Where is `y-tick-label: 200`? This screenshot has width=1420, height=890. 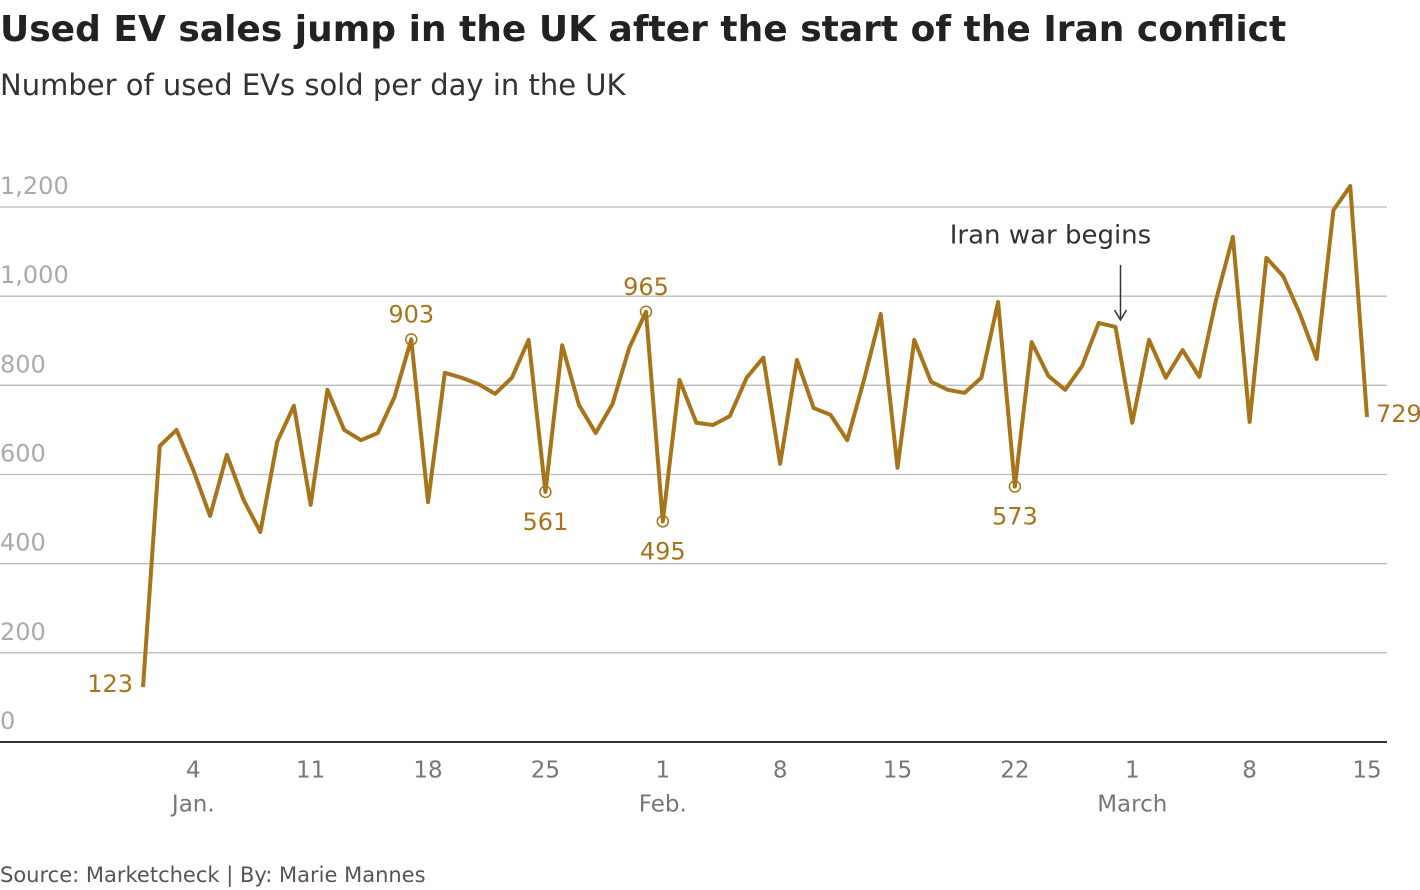 y-tick-label: 200 is located at coordinates (23, 632).